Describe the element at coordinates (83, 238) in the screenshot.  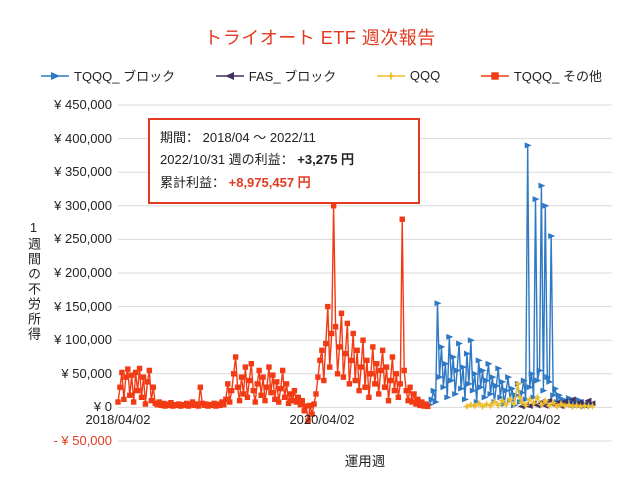
I see `y-tick-label: ¥ 250,000` at that location.